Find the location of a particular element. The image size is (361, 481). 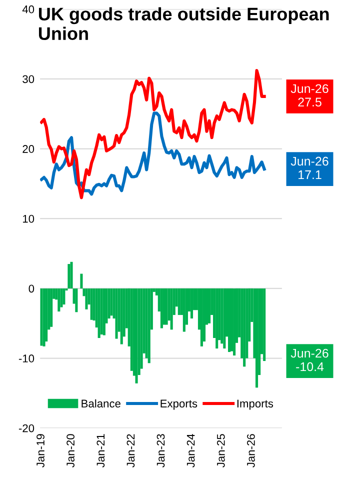

y-tick-label: 40 is located at coordinates (28, 9).